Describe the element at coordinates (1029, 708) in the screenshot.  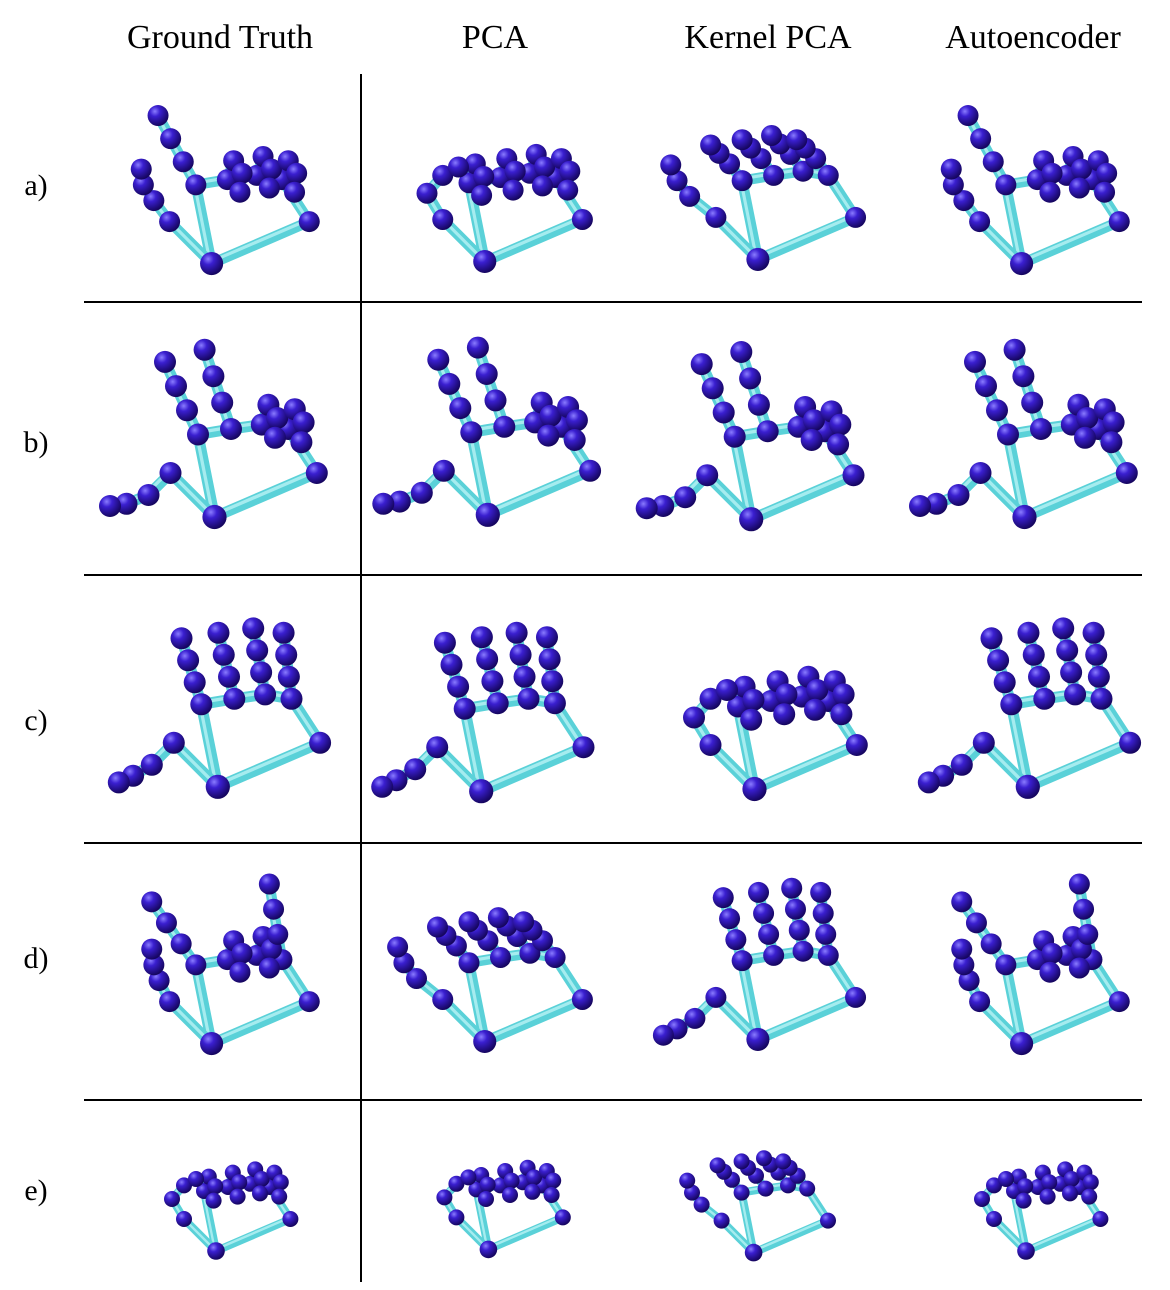
I see `hand-c-ae` at that location.